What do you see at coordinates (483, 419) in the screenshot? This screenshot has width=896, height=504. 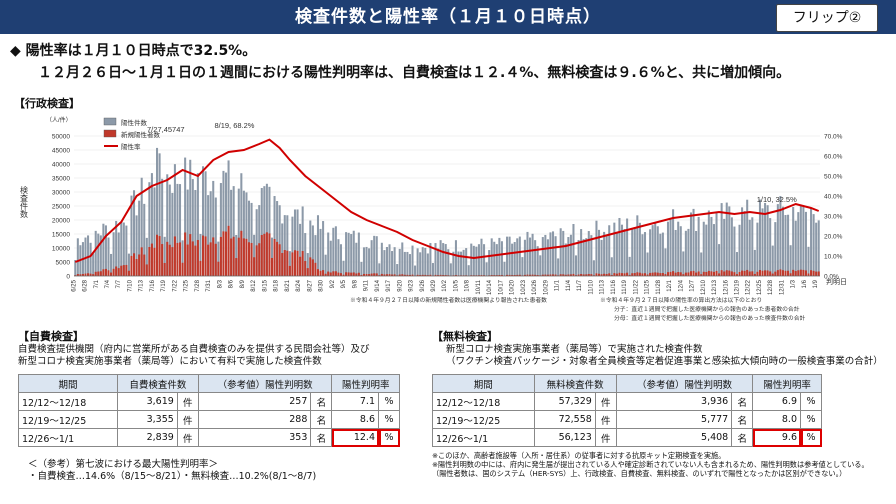 I see `period-cell: 12/19～12/25` at bounding box center [483, 419].